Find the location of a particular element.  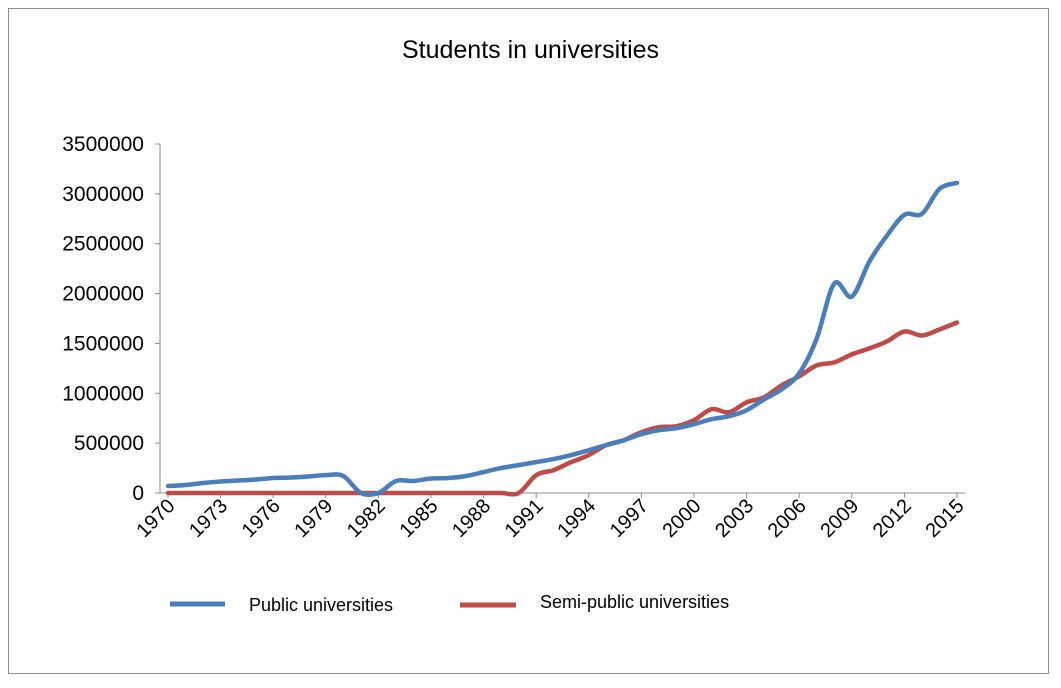

legend-label-semi-public: Semi-public universities is located at coordinates (635, 602).